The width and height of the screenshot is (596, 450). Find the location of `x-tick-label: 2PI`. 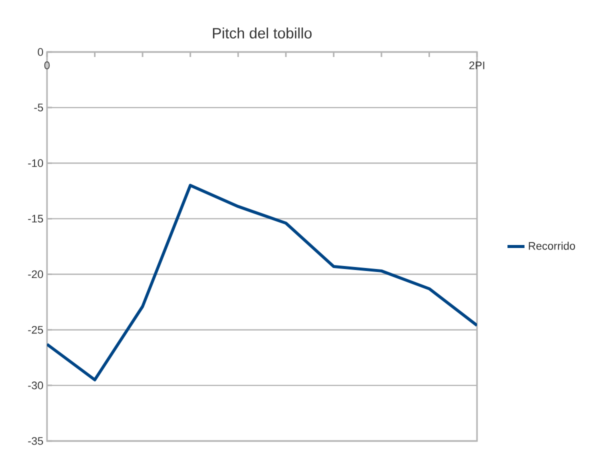

x-tick-label: 2PI is located at coordinates (476, 66).